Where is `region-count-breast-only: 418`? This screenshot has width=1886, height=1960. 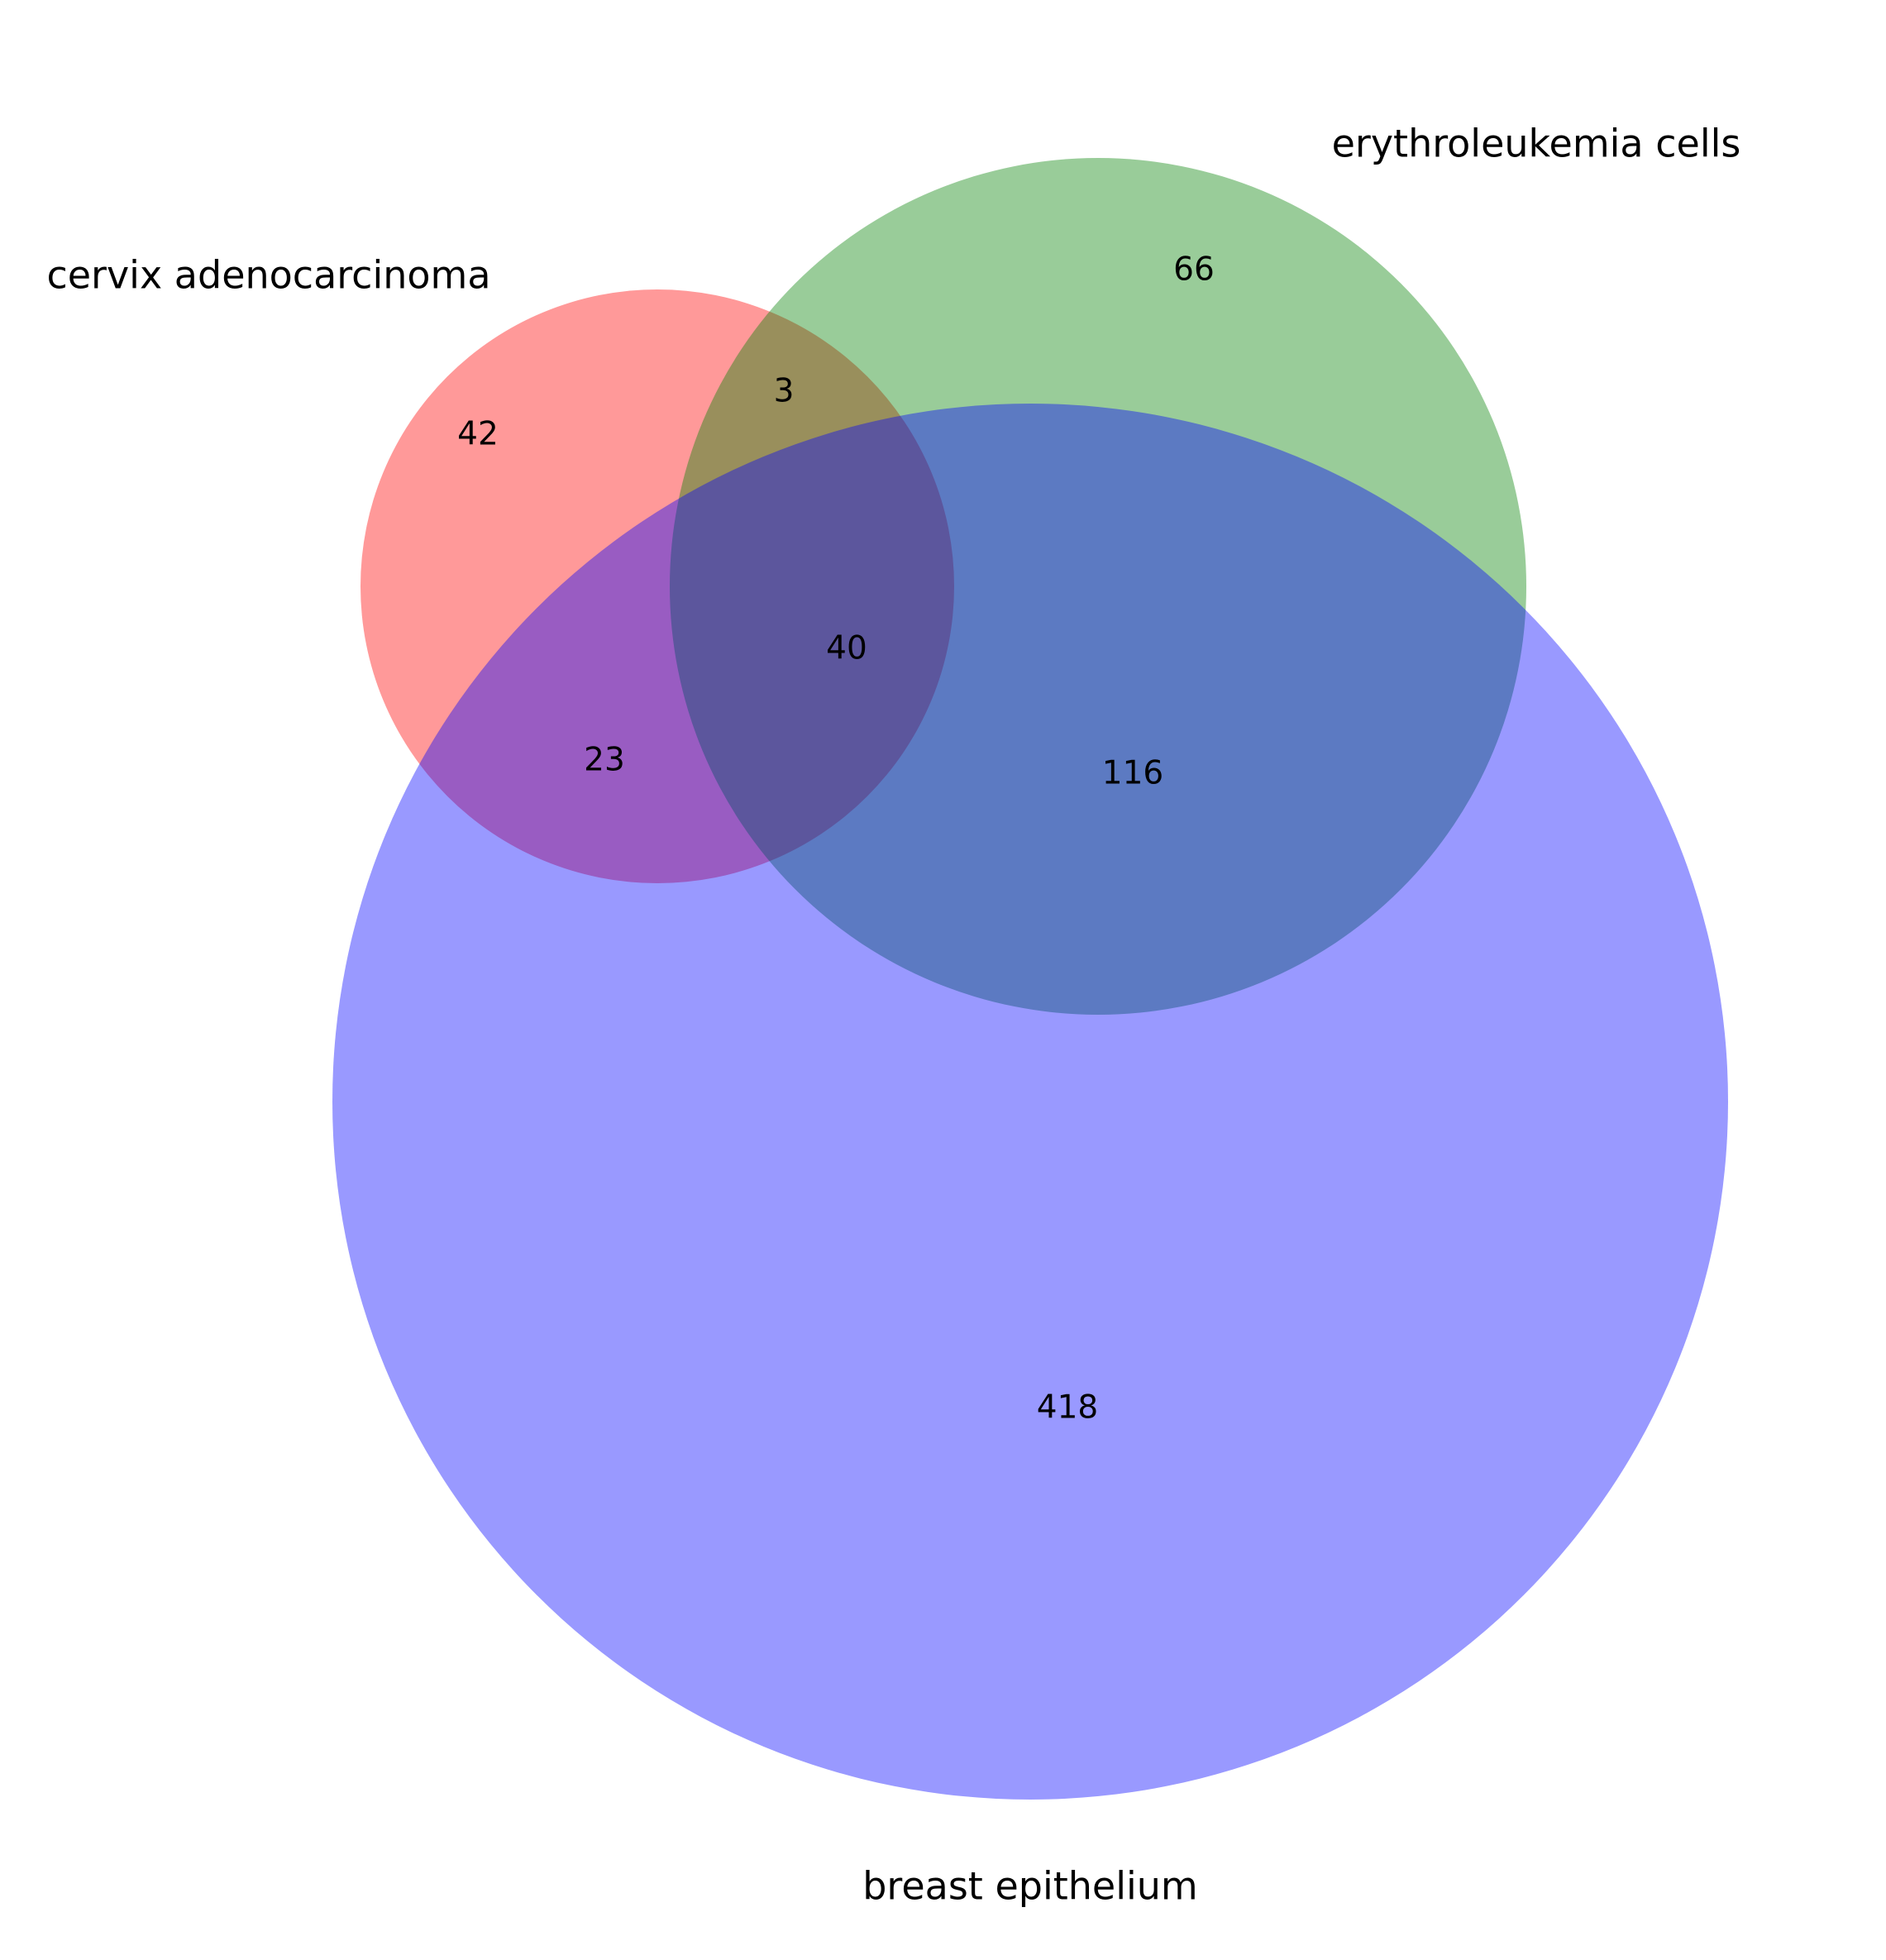
region-count-breast-only: 418 is located at coordinates (1068, 1408).